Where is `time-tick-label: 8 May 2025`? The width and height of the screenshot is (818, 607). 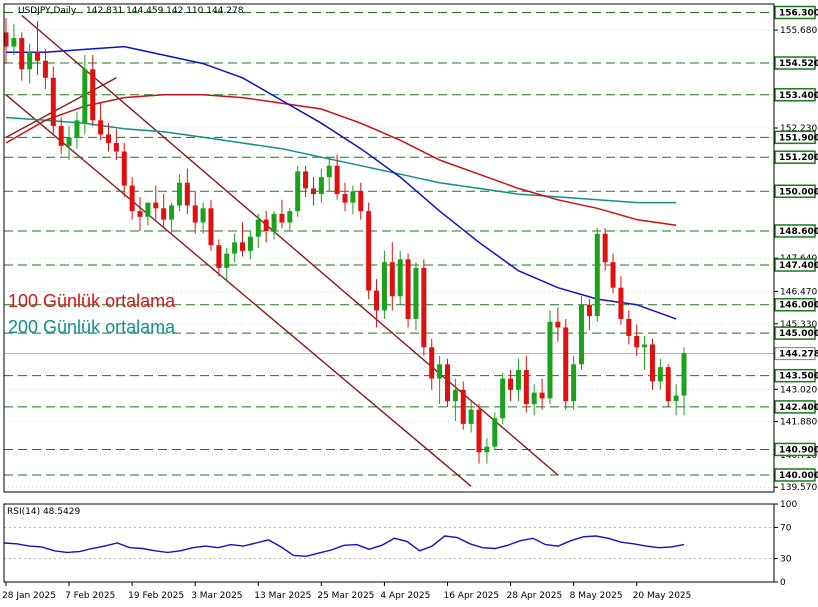
time-tick-label: 8 May 2025 is located at coordinates (596, 596).